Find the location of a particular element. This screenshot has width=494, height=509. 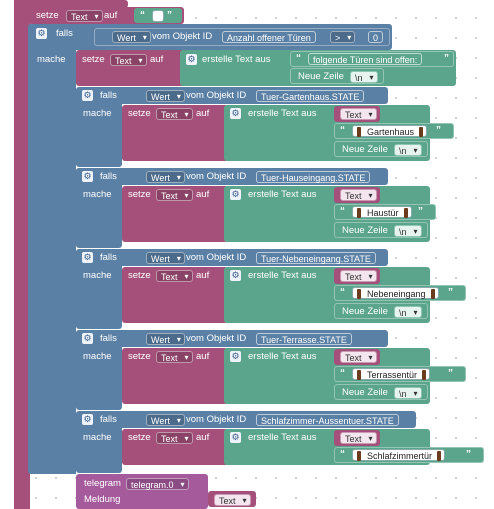

outer-trigger-spine is located at coordinates (22, 254).